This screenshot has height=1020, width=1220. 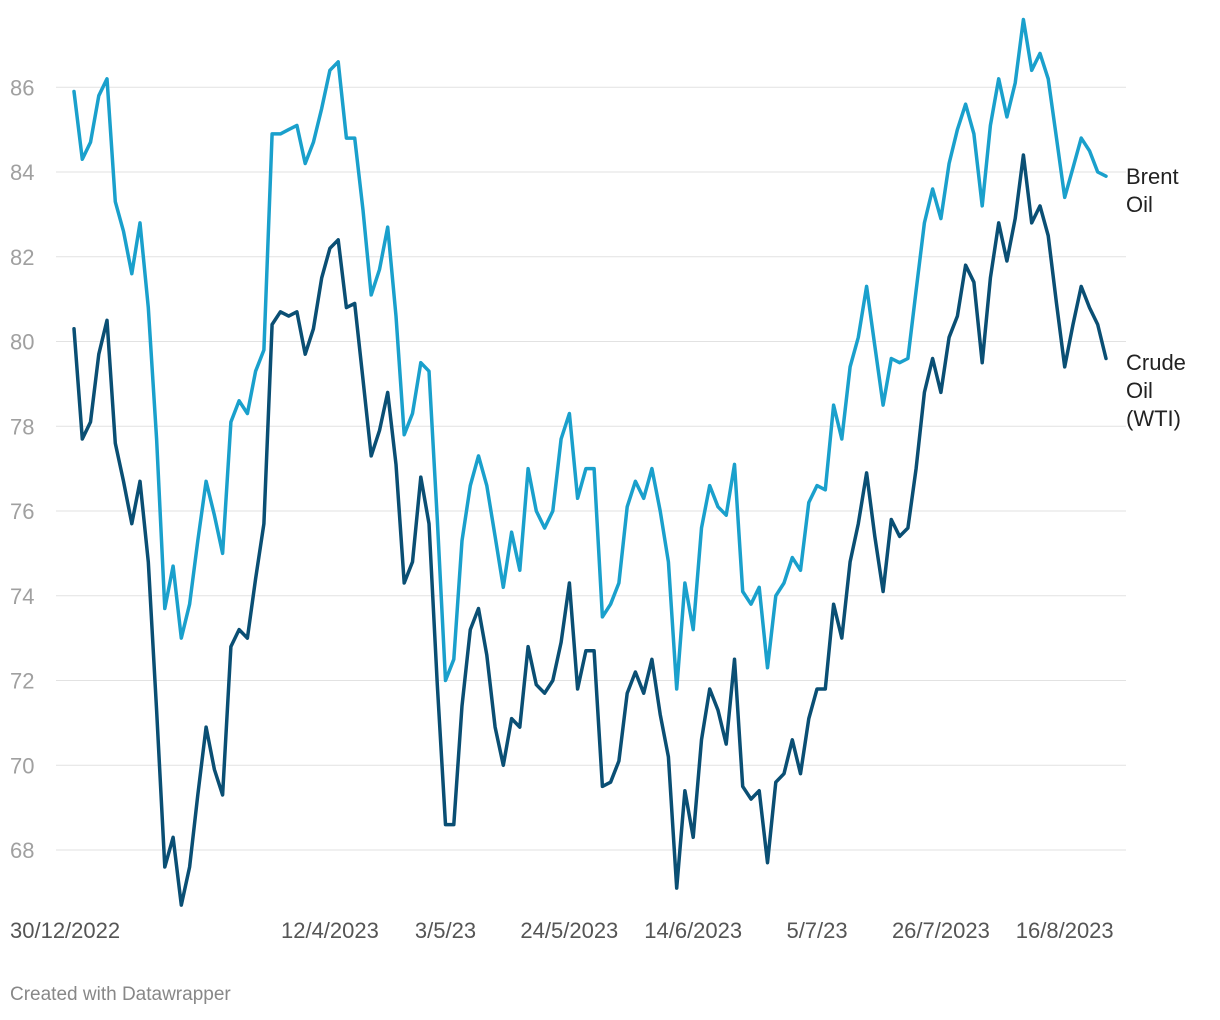 What do you see at coordinates (22, 426) in the screenshot?
I see `y-tick-label-78: 78` at bounding box center [22, 426].